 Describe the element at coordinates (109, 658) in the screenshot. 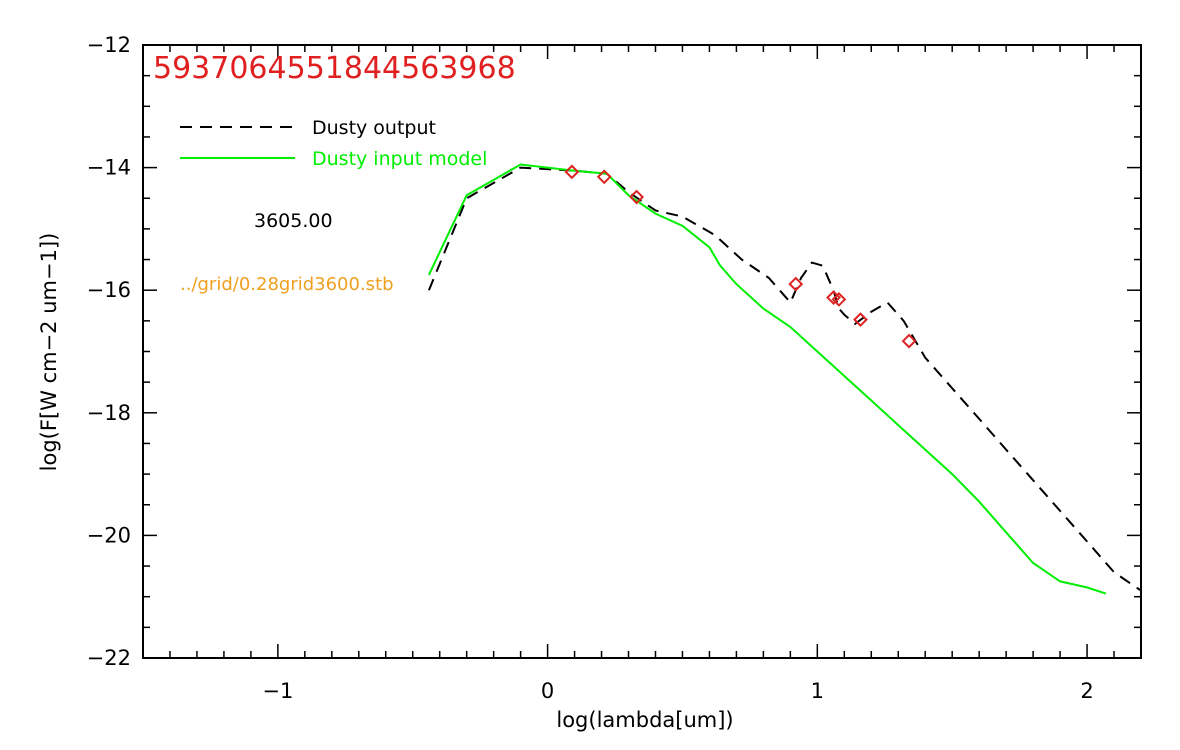

I see `y-tick-label: −22` at that location.